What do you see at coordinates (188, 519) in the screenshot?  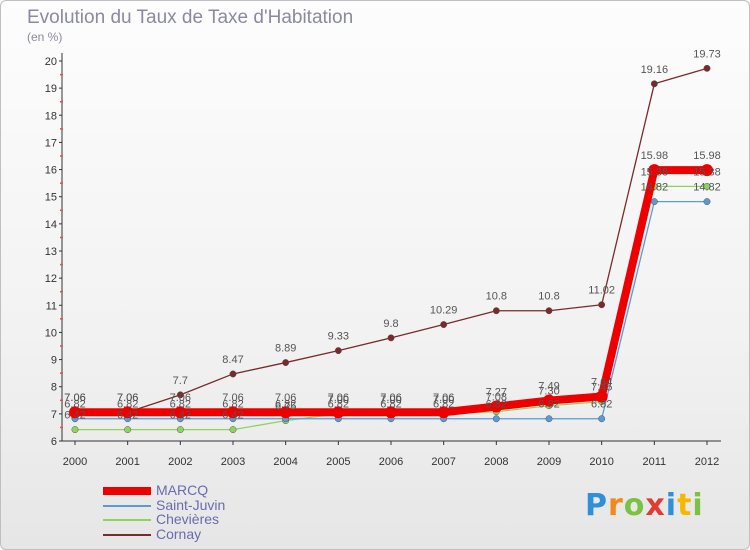 I see `legend-label: Chevières` at bounding box center [188, 519].